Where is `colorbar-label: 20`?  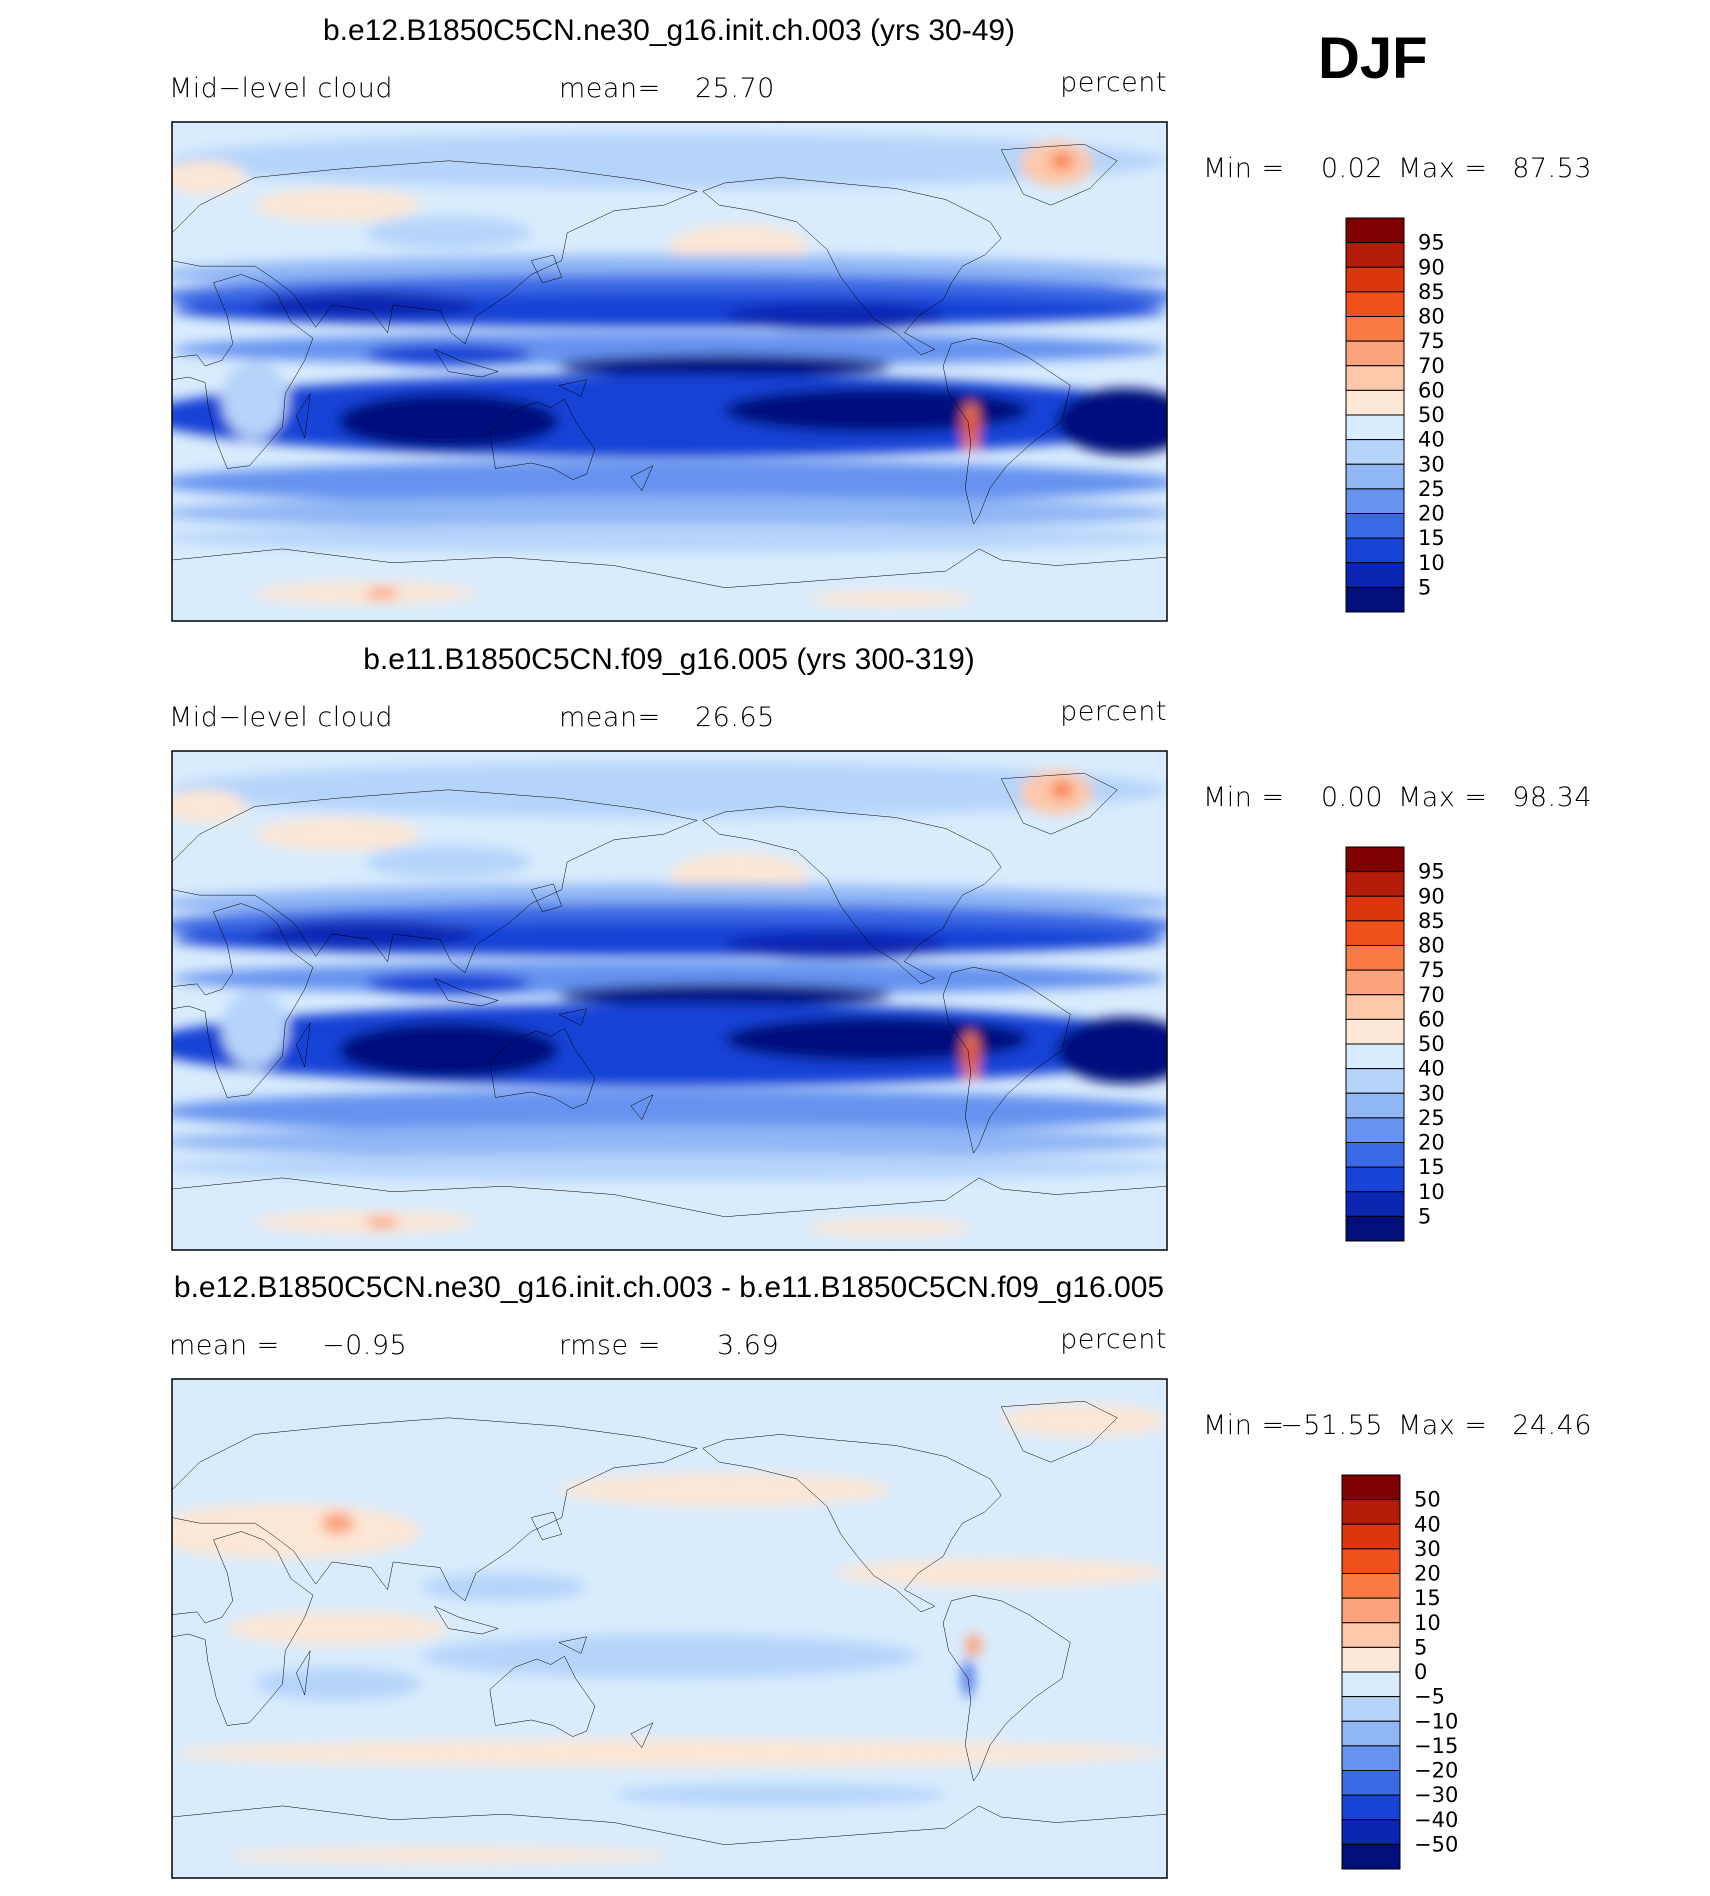 colorbar-label: 20 is located at coordinates (1431, 514).